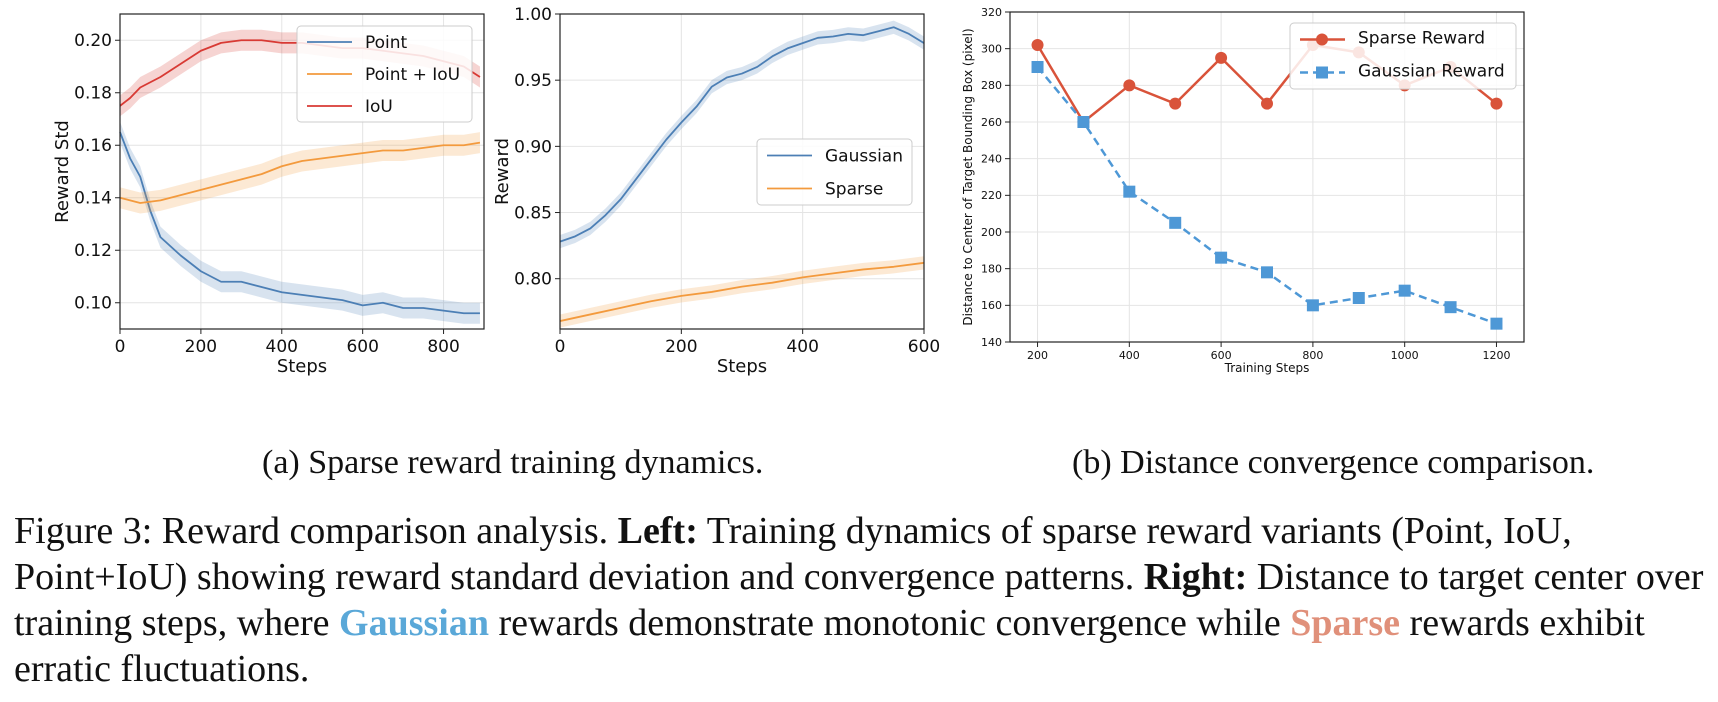 Image resolution: width=1718 pixels, height=702 pixels. Describe the element at coordinates (991, 122) in the screenshot. I see `y-tick-label: 260` at that location.